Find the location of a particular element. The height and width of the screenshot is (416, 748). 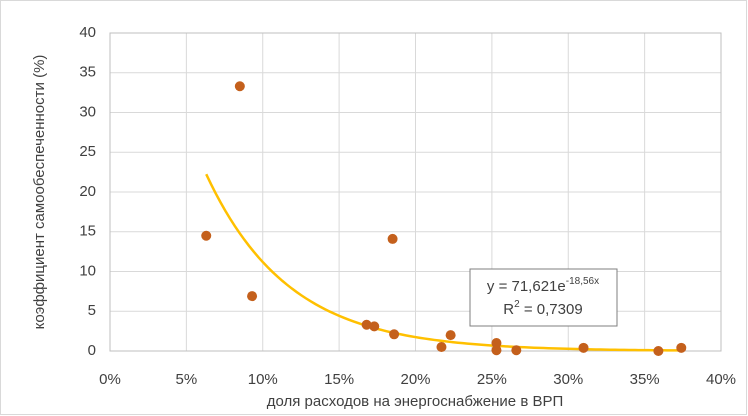

y-tick-label: 15 is located at coordinates (87, 231).